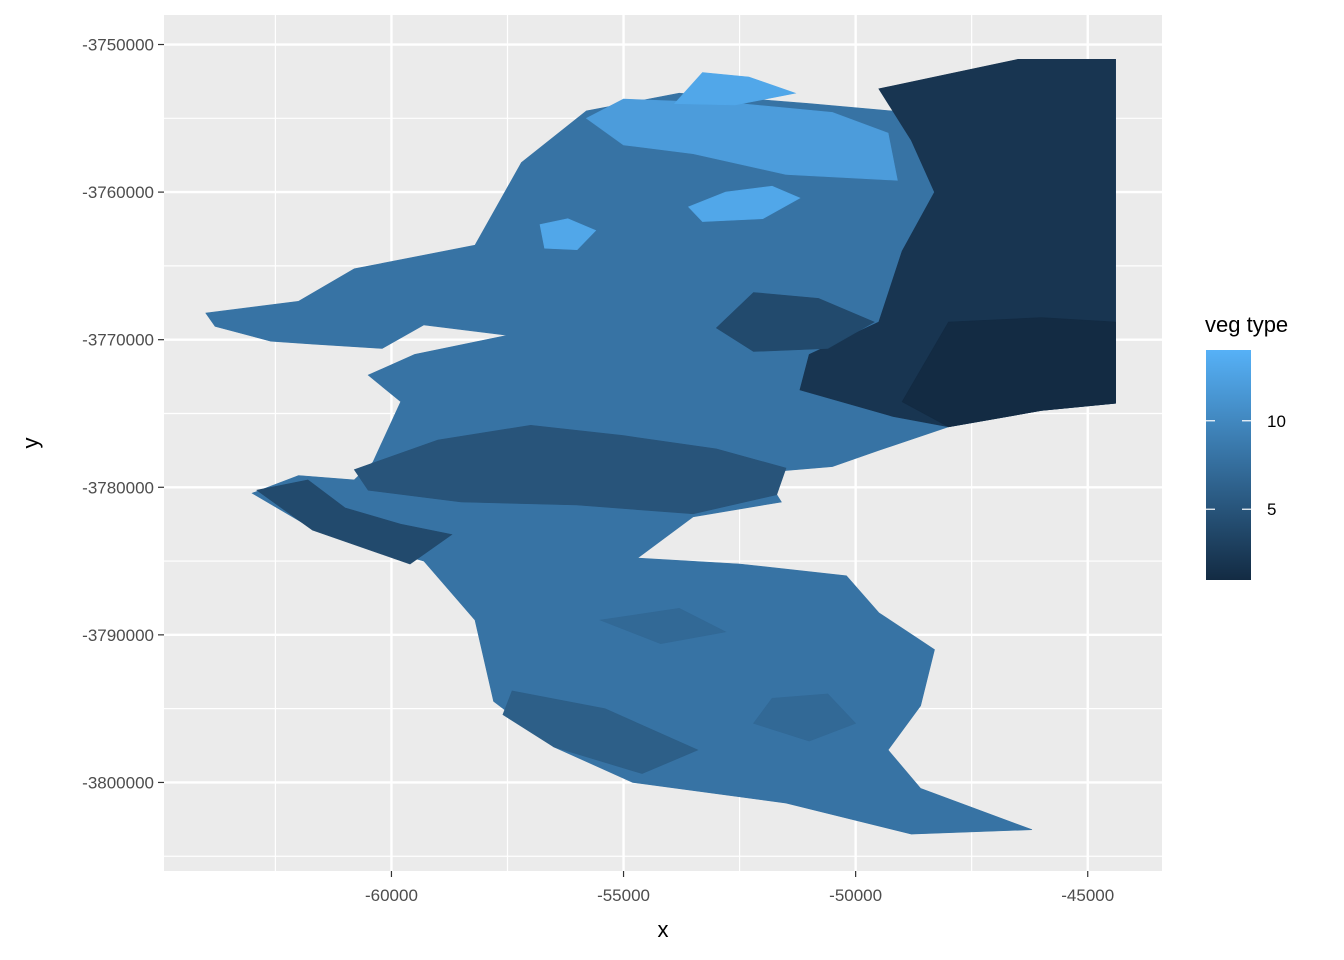 This screenshot has width=1344, height=960. I want to click on y-axis-title: y, so click(30, 443).